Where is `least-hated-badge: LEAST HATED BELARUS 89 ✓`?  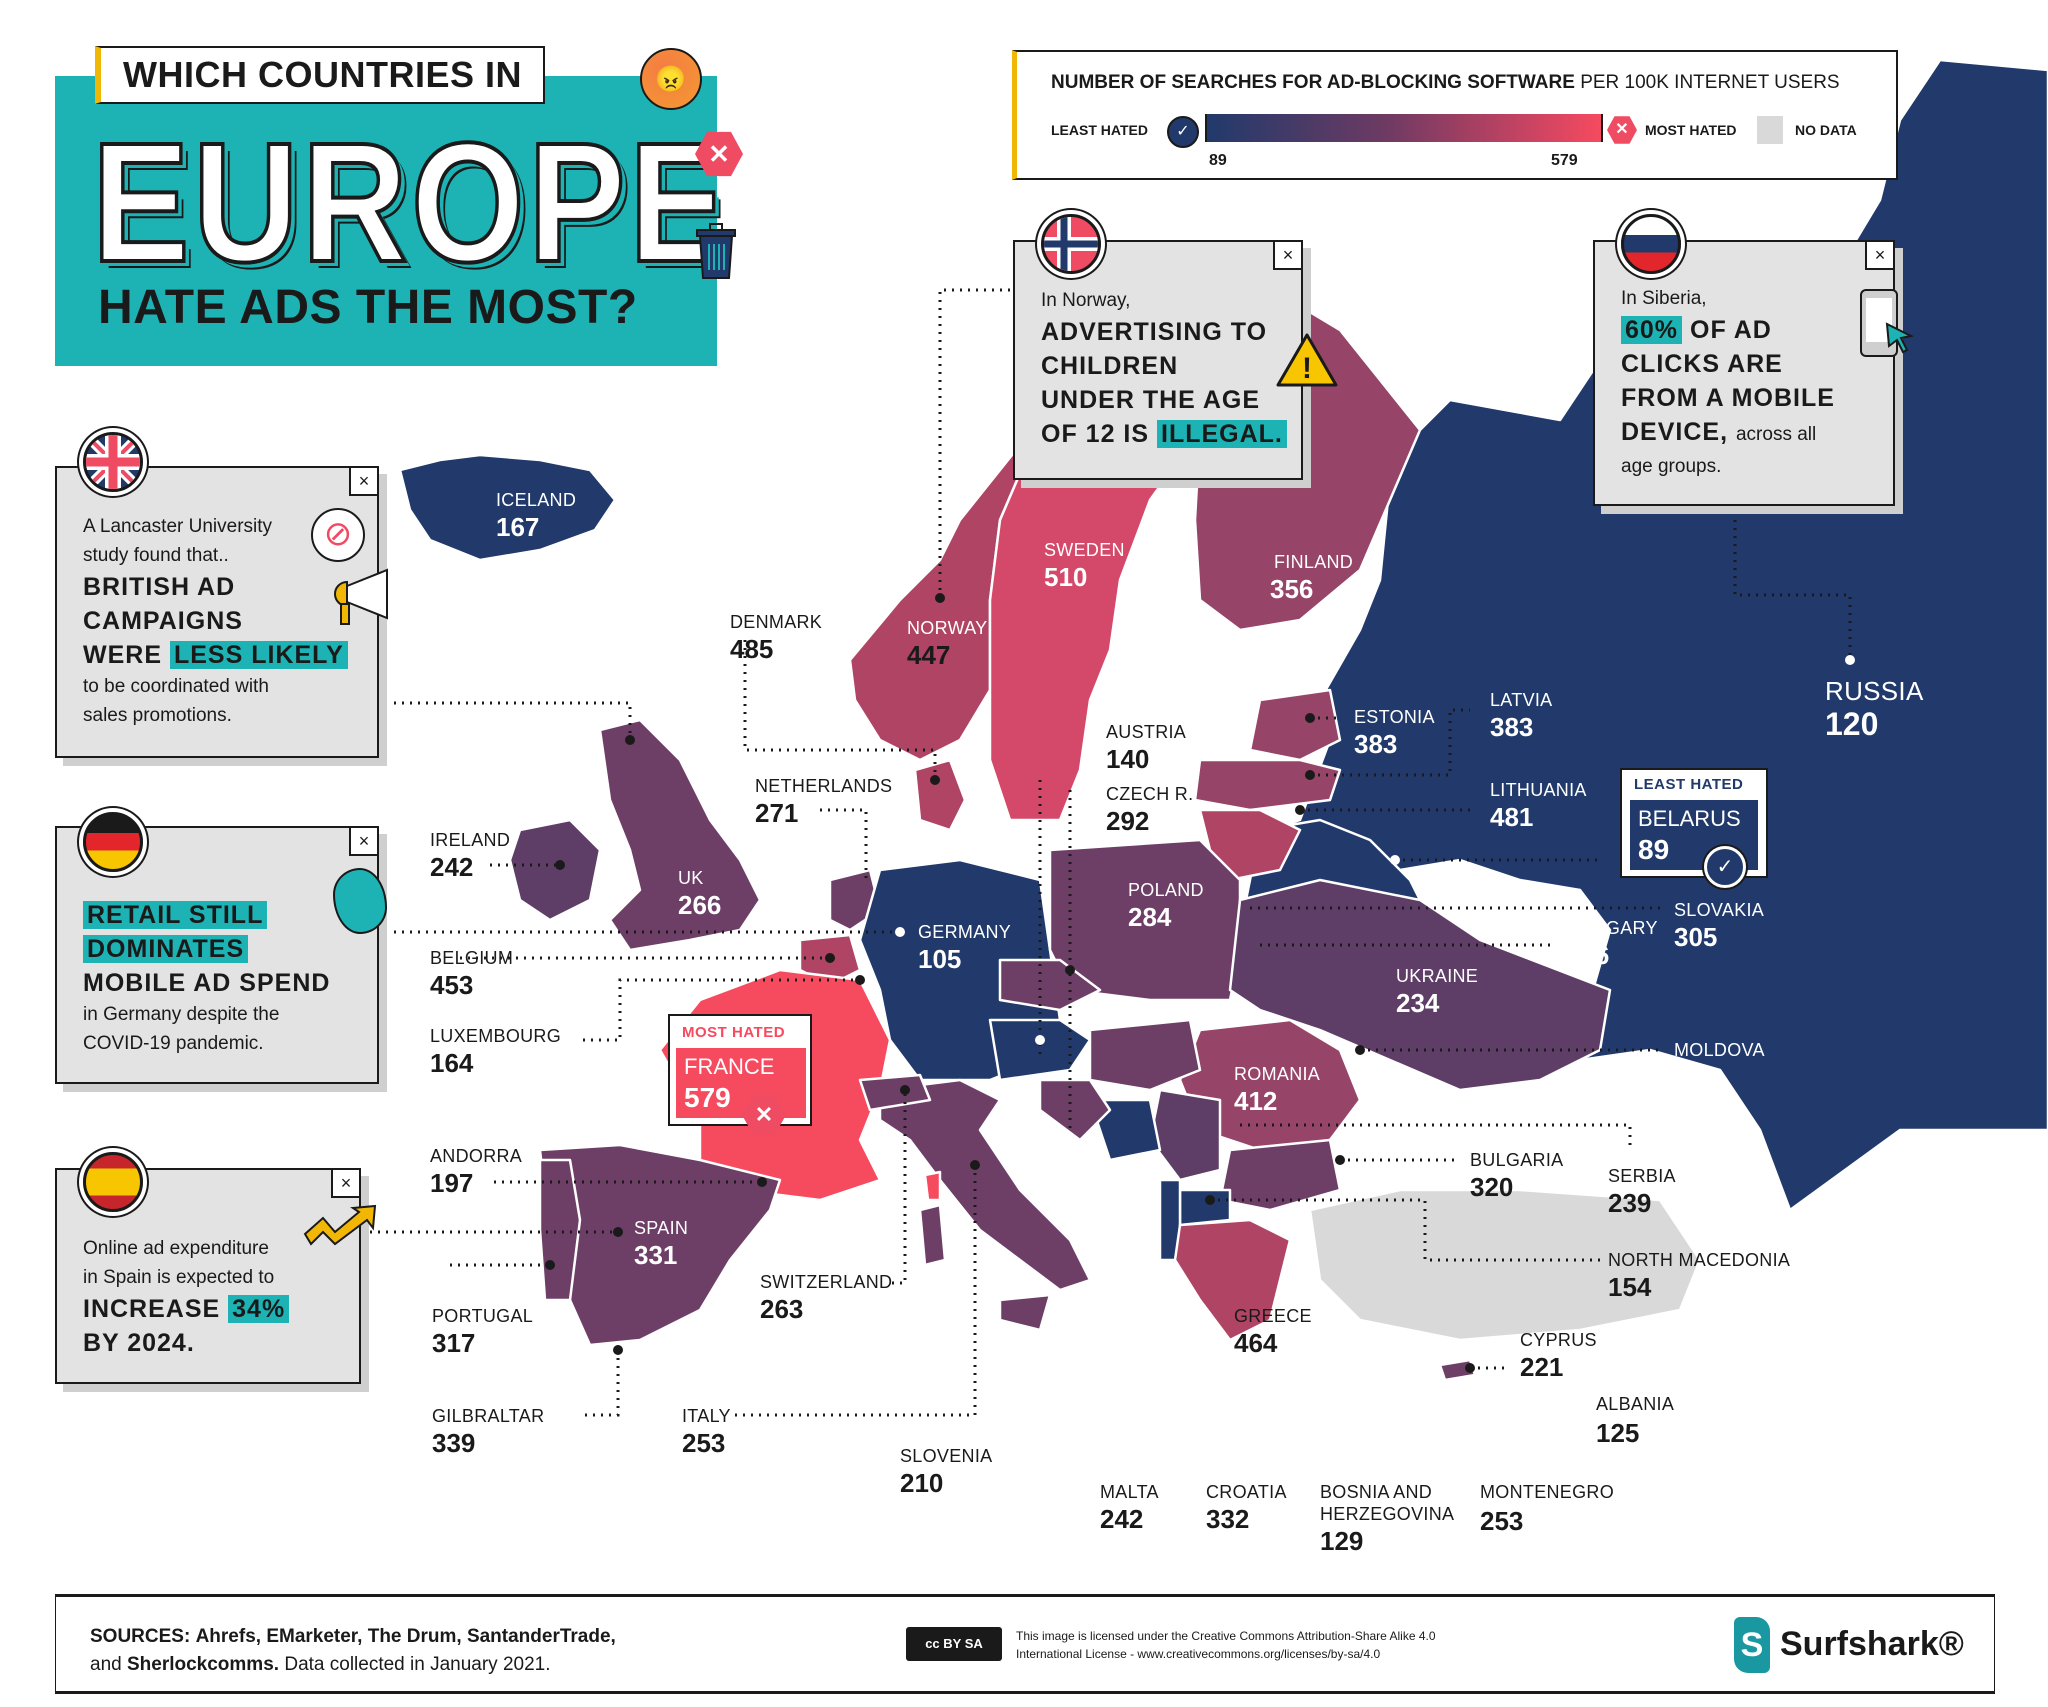 least-hated-badge: LEAST HATED BELARUS 89 ✓ is located at coordinates (1694, 828).